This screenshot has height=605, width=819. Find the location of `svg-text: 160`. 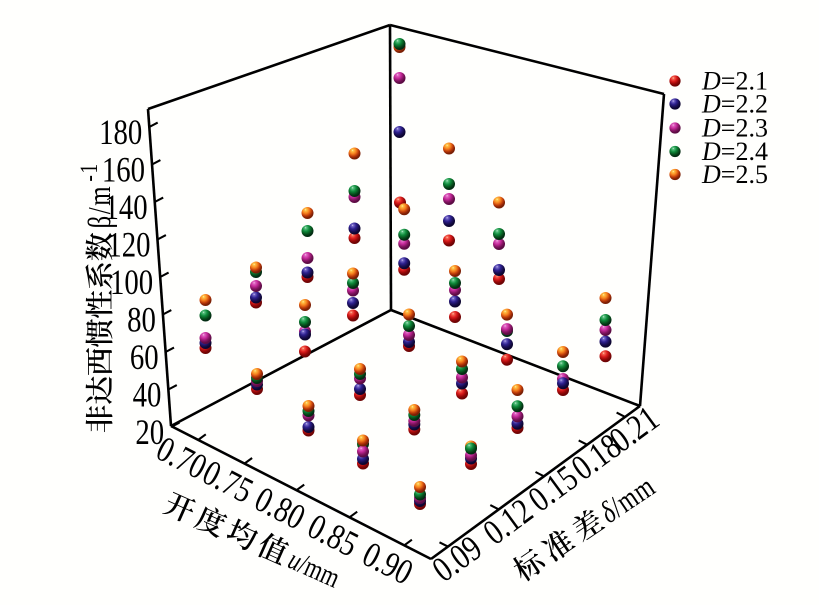

svg-text: 160 is located at coordinates (123, 171).